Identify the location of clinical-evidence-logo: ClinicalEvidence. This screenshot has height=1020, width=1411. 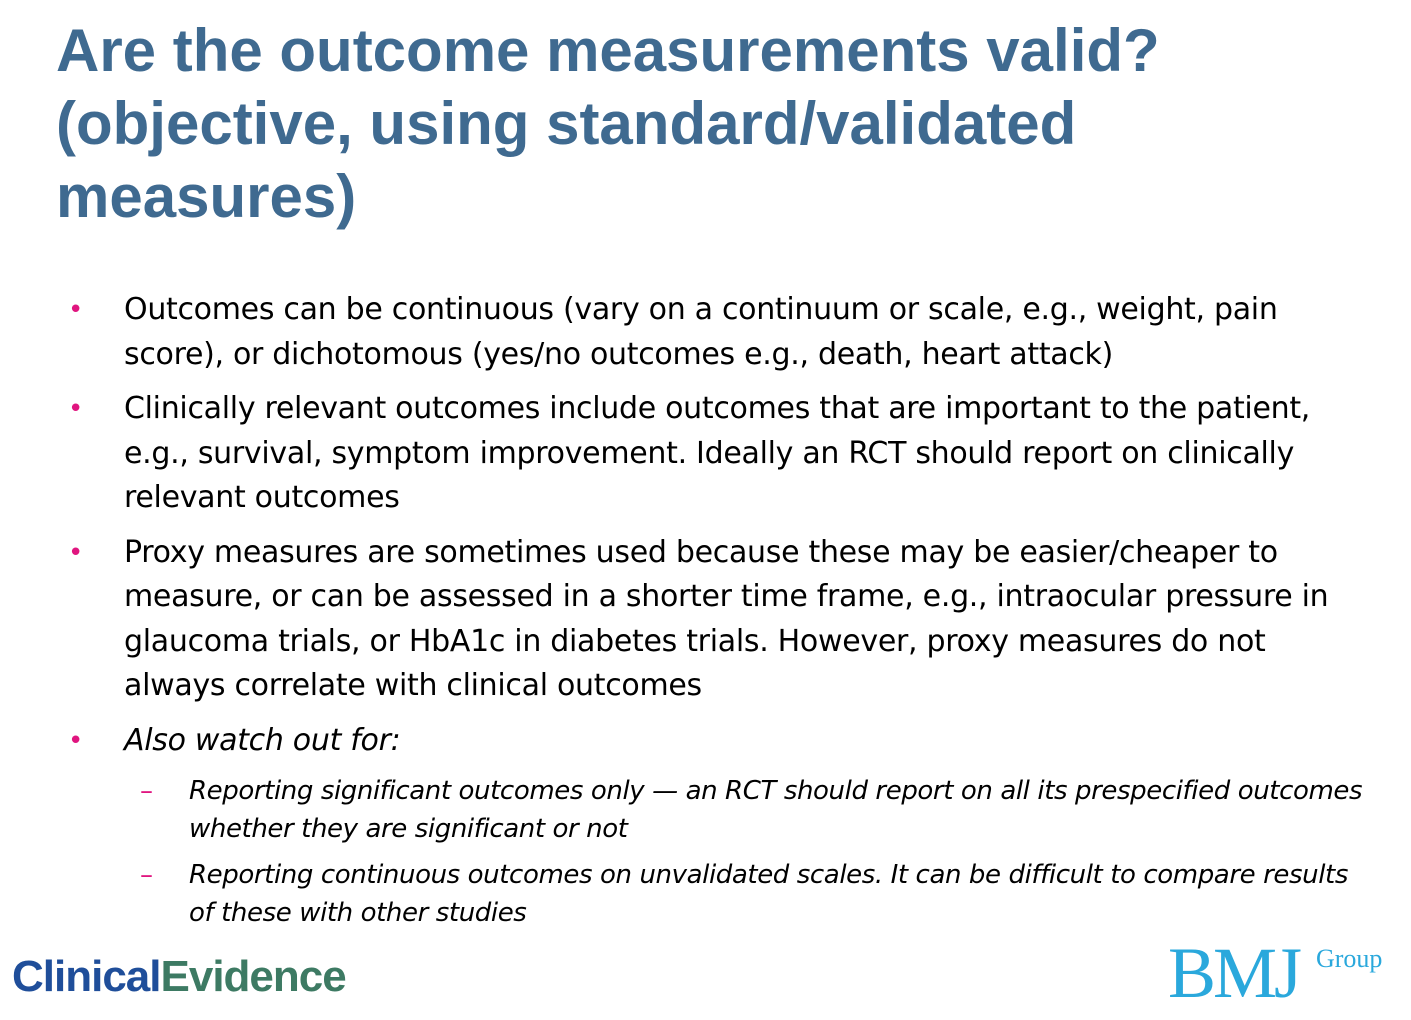
(179, 977).